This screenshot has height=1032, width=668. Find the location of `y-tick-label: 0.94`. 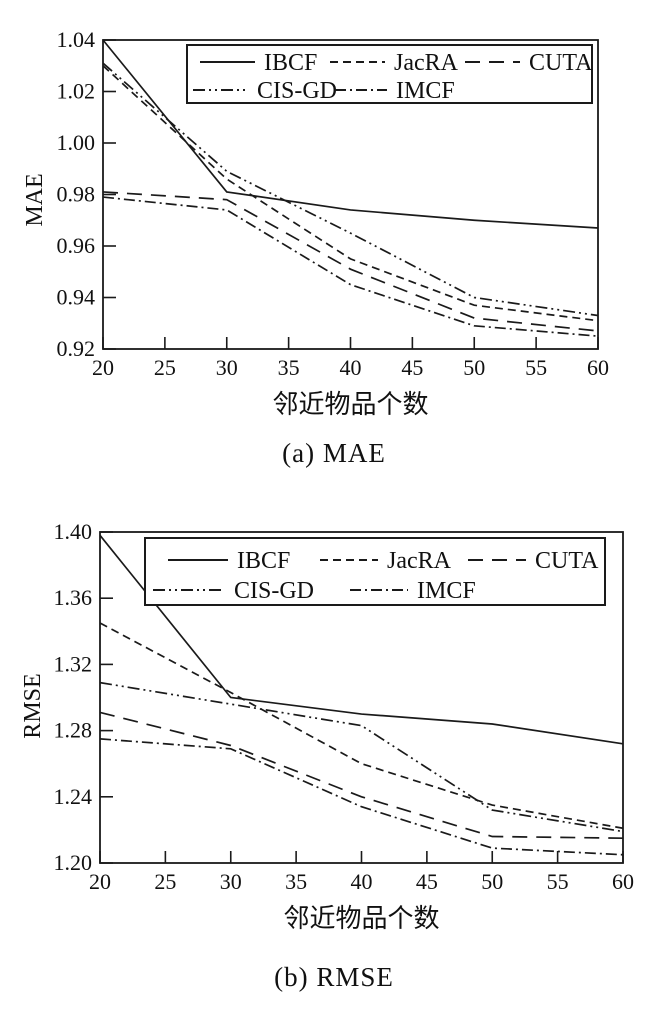

y-tick-label: 0.94 is located at coordinates (76, 297).